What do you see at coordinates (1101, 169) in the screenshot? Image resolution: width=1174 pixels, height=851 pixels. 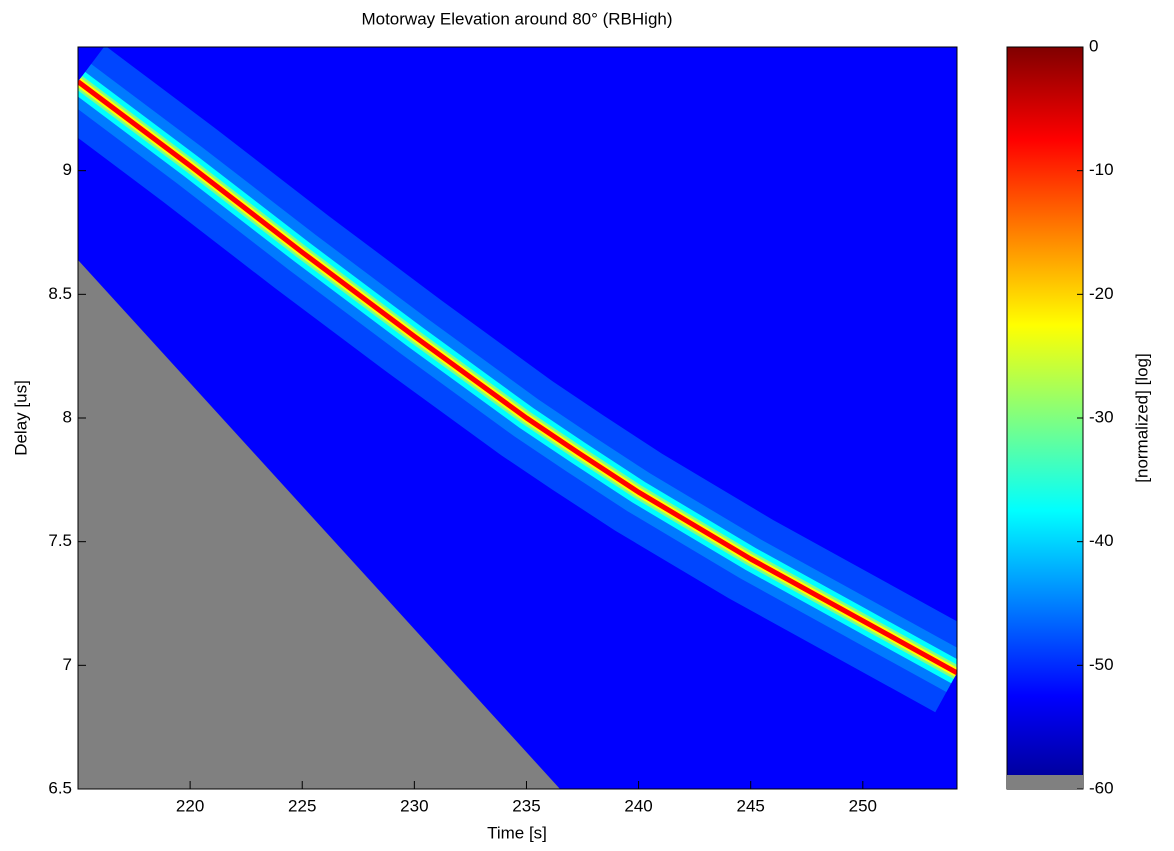 I see `colorbar-tick-label: -10` at bounding box center [1101, 169].